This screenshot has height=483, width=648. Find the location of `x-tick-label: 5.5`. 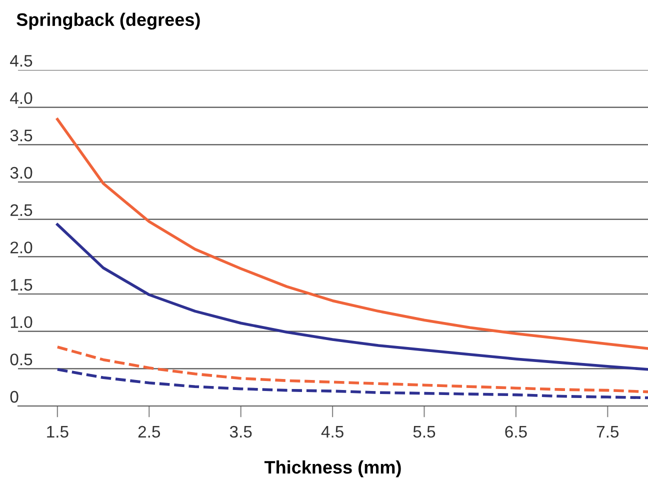

x-tick-label: 5.5 is located at coordinates (424, 432).